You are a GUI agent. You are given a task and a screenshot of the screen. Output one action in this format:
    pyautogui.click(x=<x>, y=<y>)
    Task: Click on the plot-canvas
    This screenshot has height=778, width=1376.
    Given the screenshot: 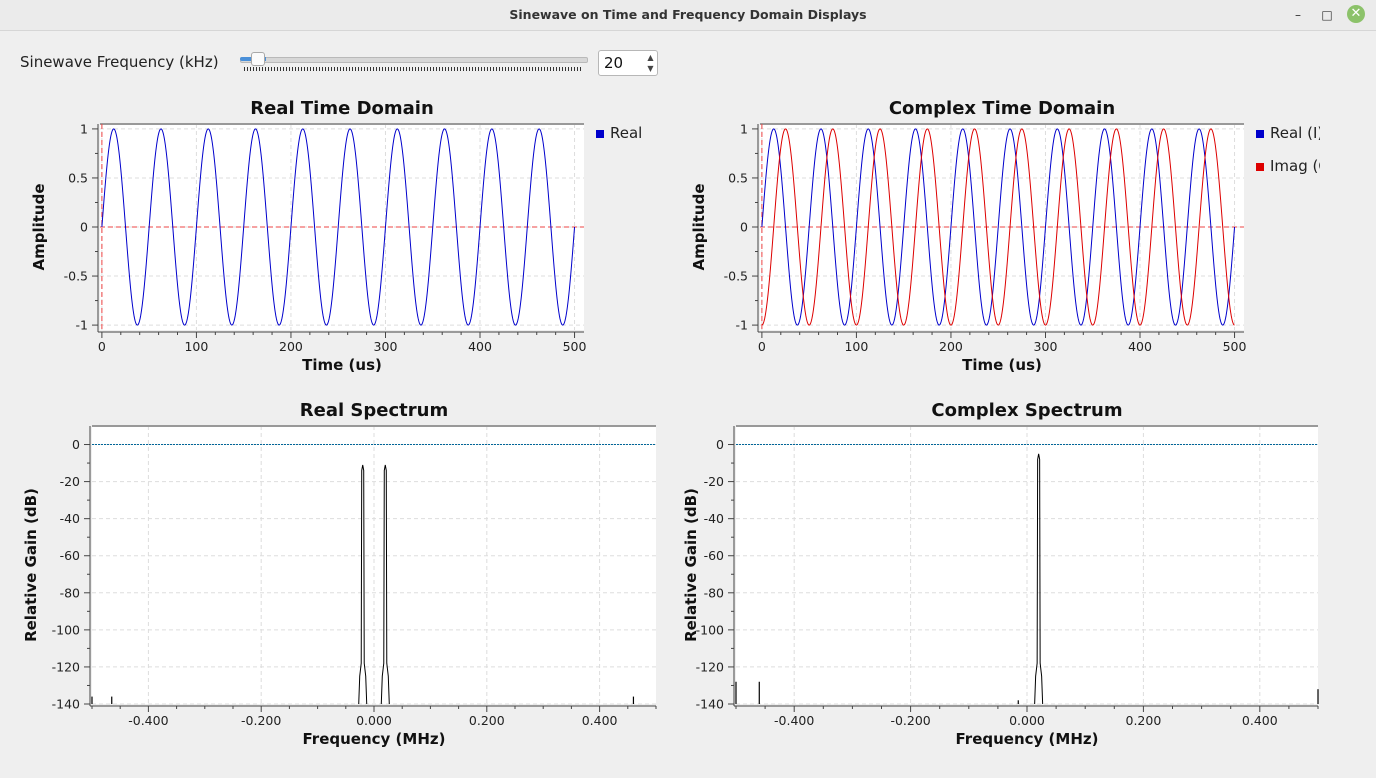 What is the action you would take?
    pyautogui.click(x=374, y=565)
    